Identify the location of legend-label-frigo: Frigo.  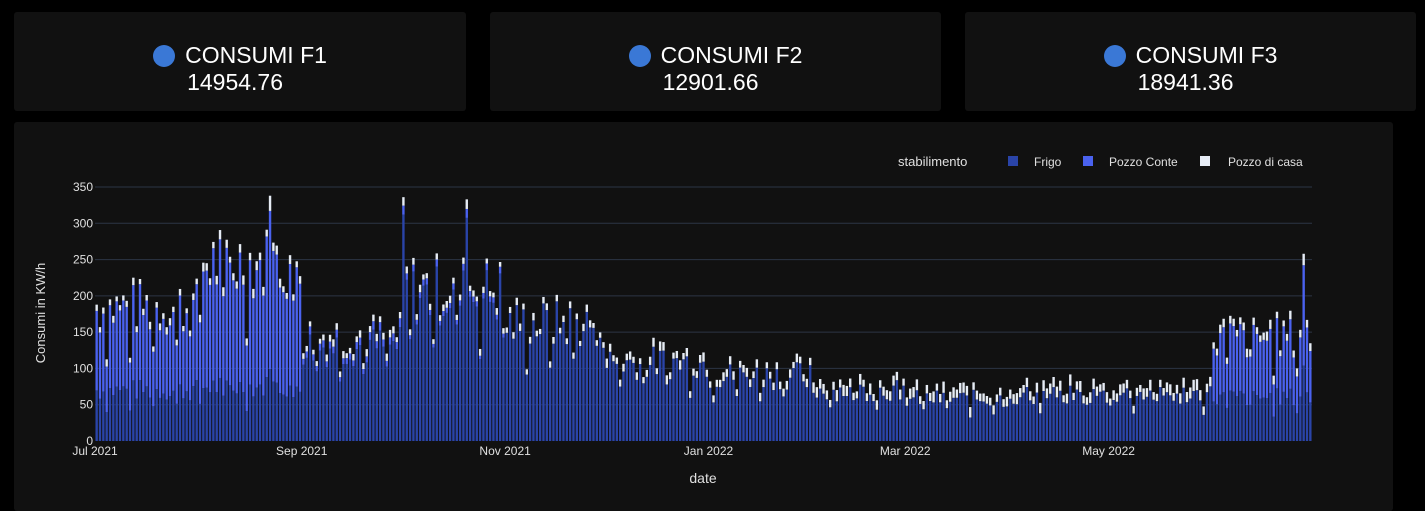
(1048, 162).